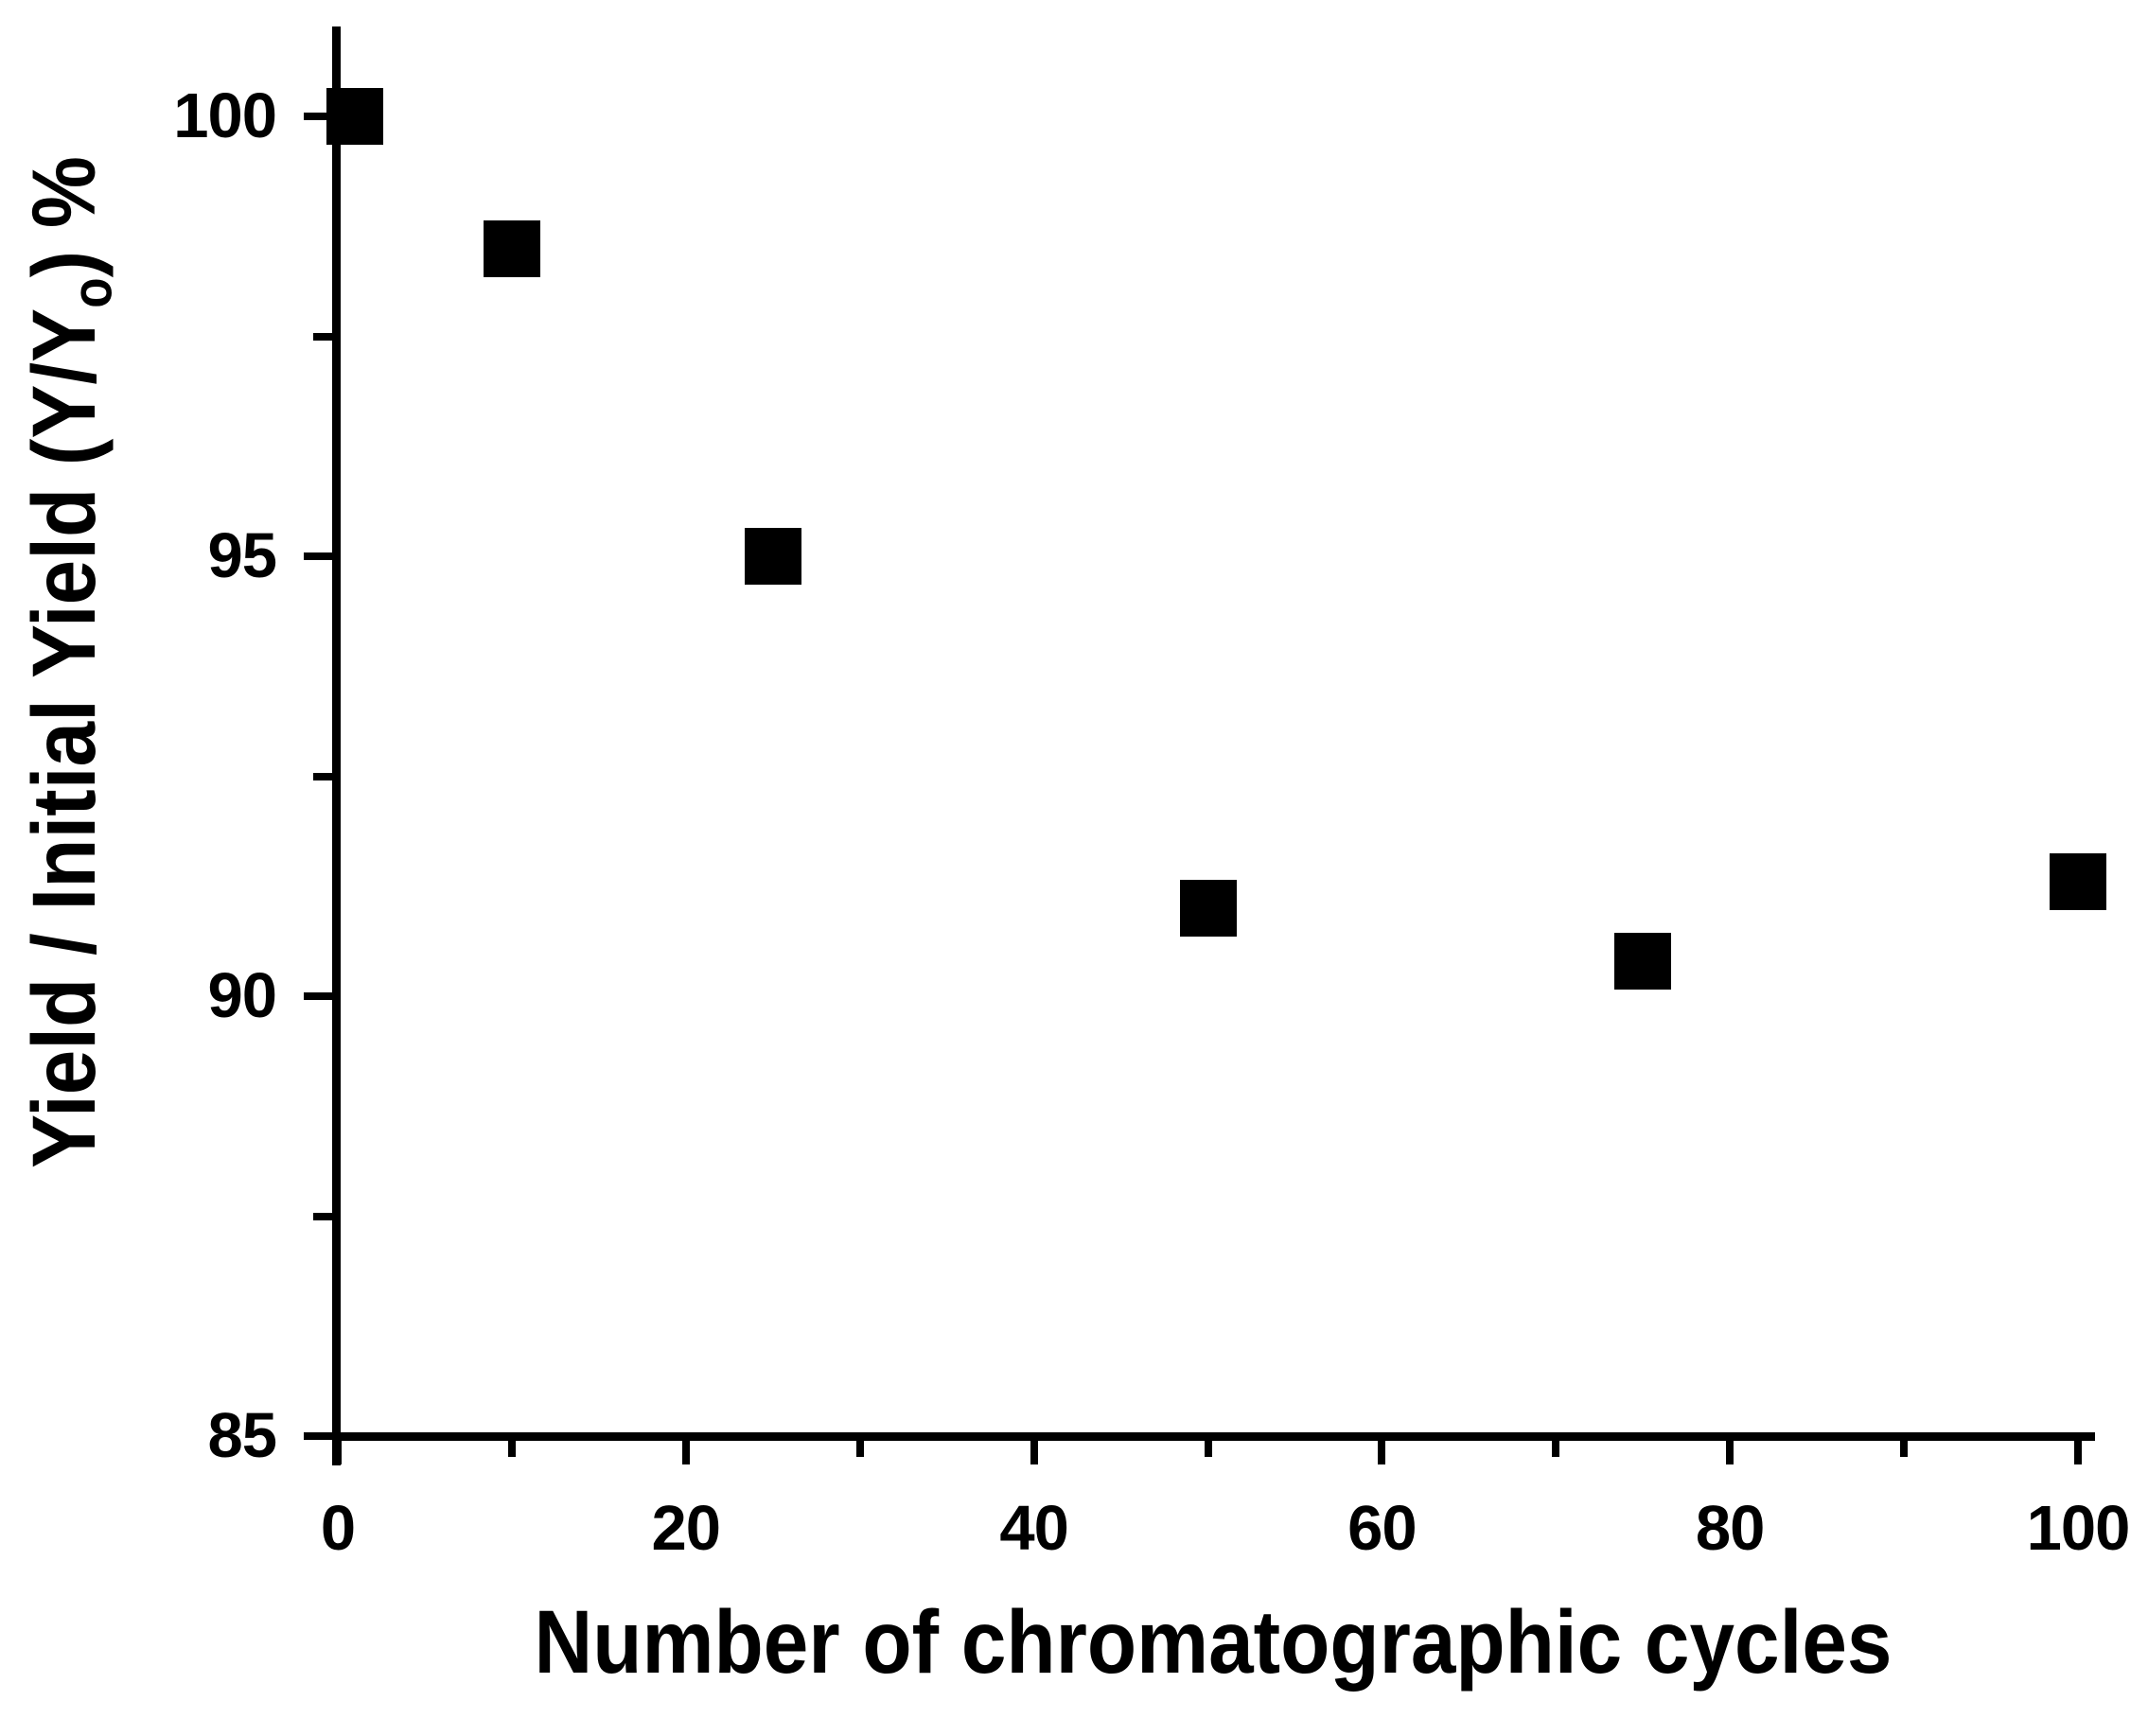 Image resolution: width=2148 pixels, height=1736 pixels. Describe the element at coordinates (242, 995) in the screenshot. I see `y-tick-label-90: 90` at that location.